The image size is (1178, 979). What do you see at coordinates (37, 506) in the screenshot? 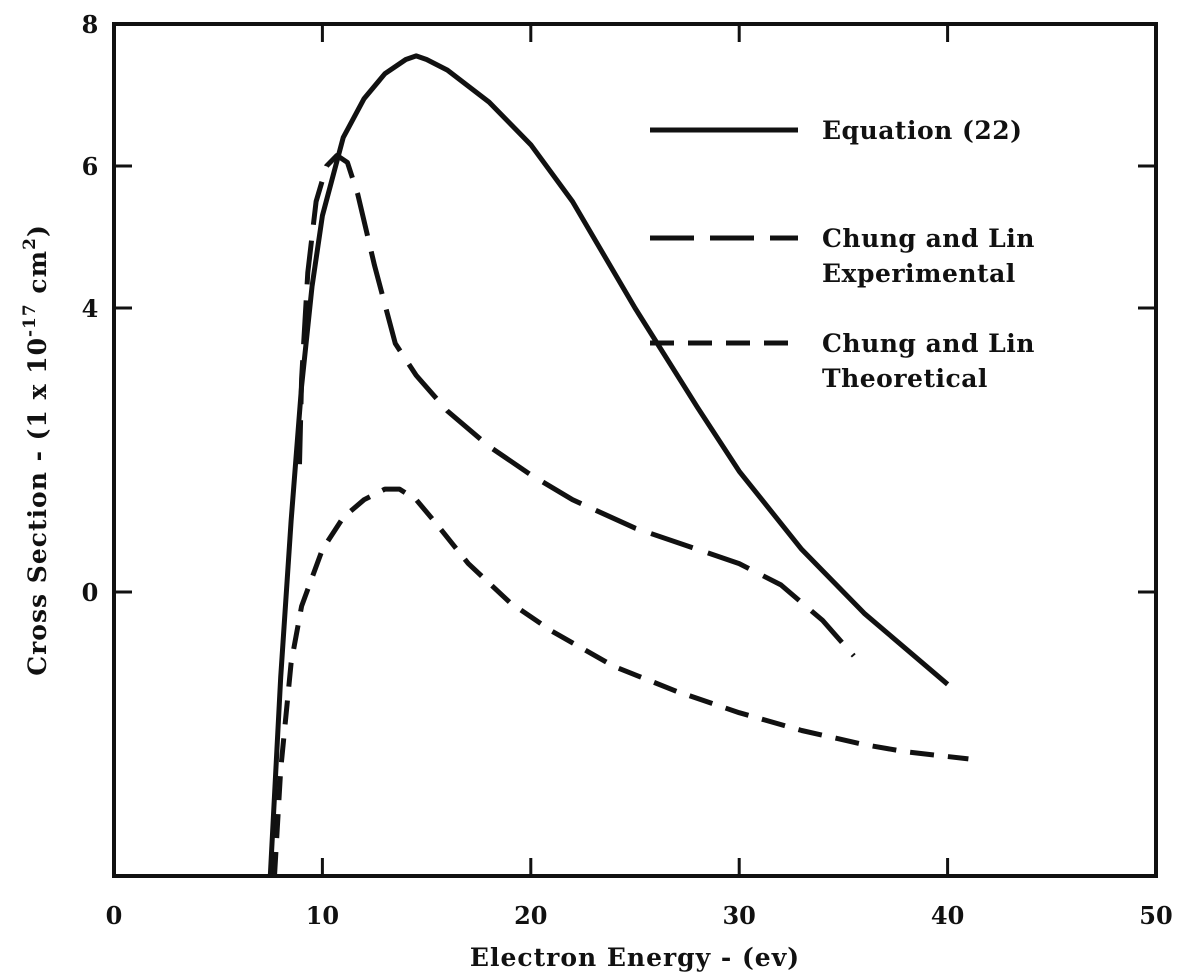
I see `y-axis-label-main: Cross Section - (1 x 10` at bounding box center [37, 506].